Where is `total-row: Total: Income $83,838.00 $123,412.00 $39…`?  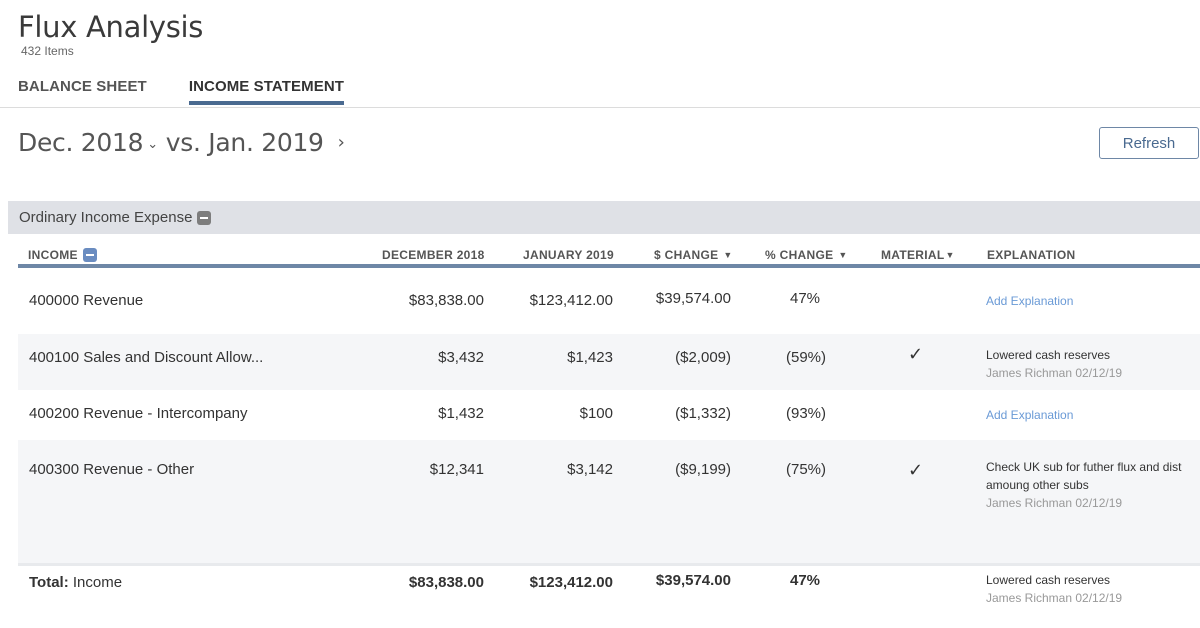 total-row: Total: Income $83,838.00 $123,412.00 $39… is located at coordinates (609, 595).